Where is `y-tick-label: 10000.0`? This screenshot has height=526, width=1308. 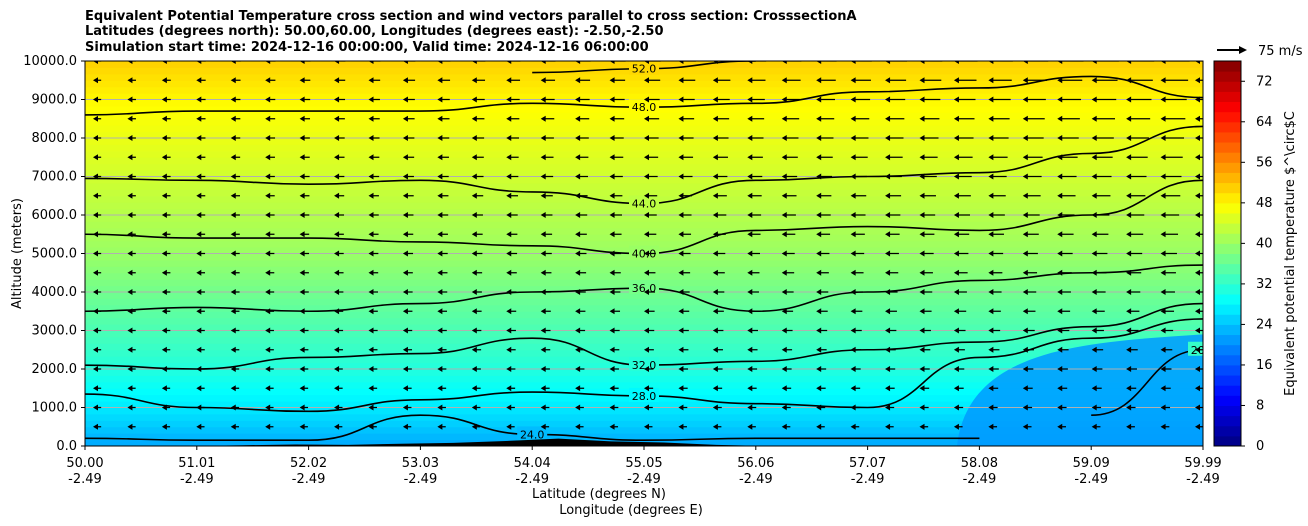
y-tick-label: 10000.0 is located at coordinates (50, 61).